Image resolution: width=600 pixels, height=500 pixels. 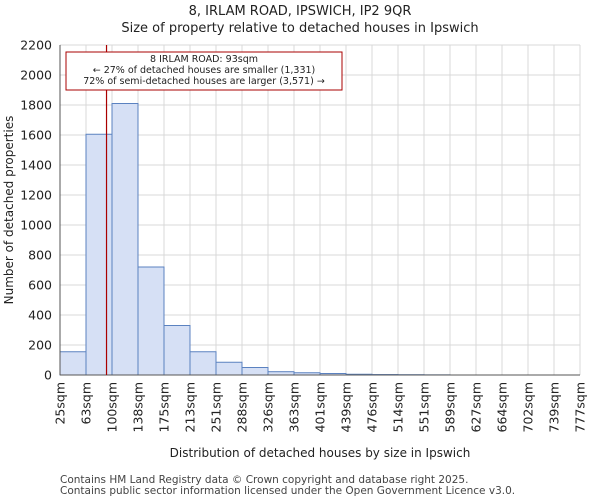 What do you see at coordinates (36, 135) in the screenshot?
I see `y-tick-label: 1600` at bounding box center [36, 135].